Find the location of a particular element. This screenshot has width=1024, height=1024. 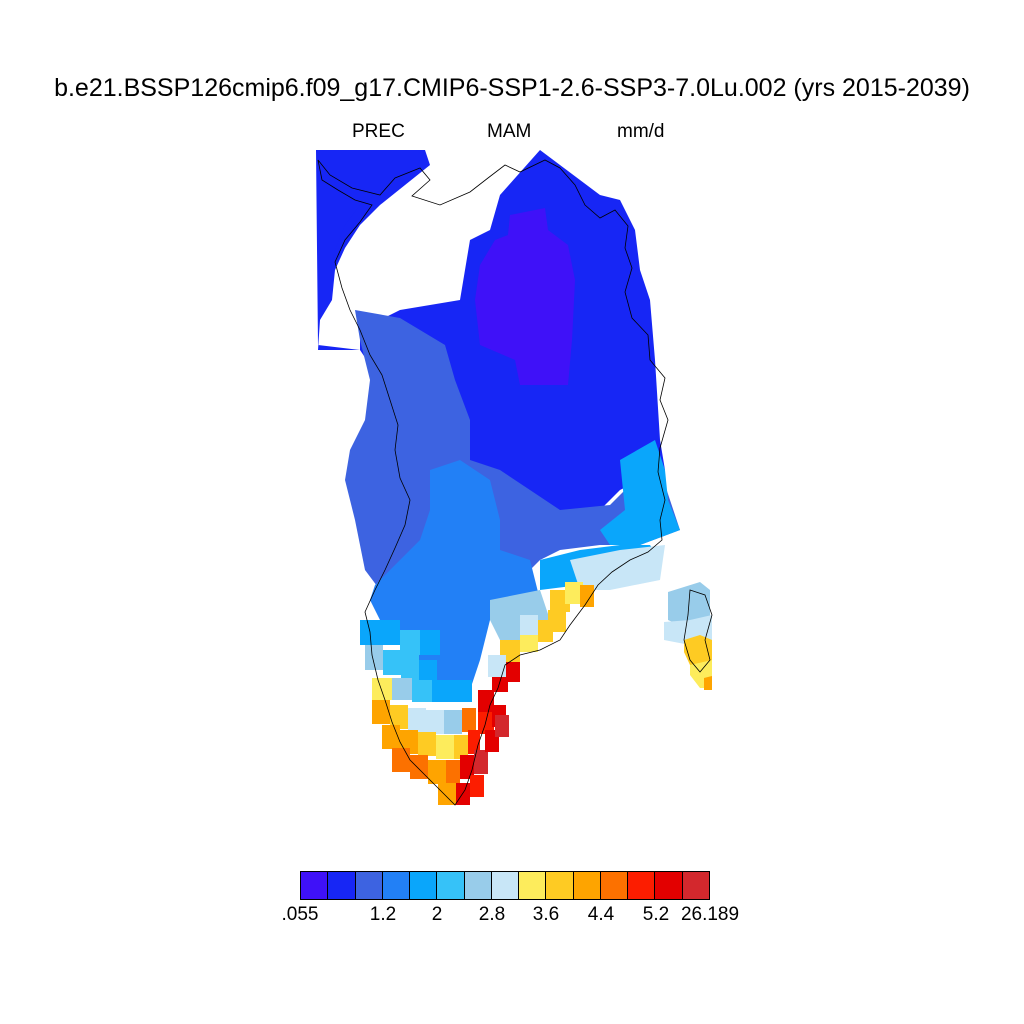

variable-label: PREC is located at coordinates (378, 131).